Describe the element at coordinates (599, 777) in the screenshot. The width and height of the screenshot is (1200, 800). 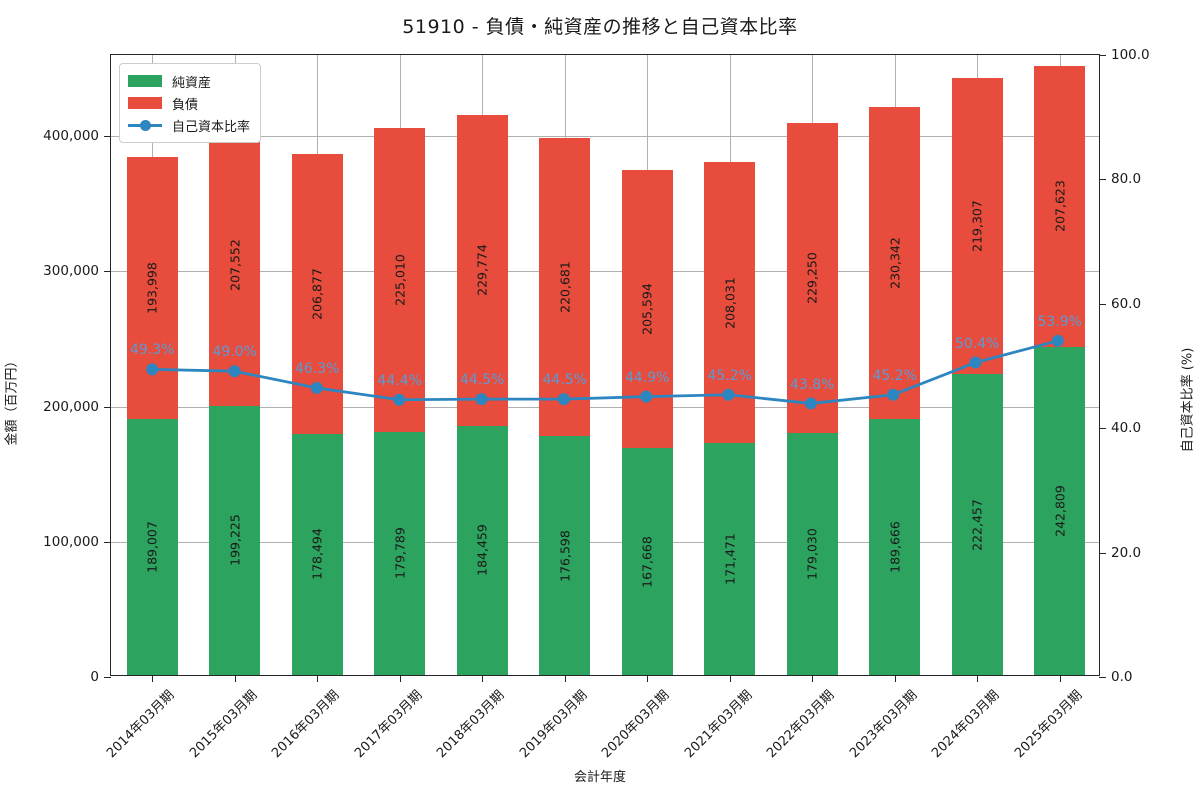
I see `x-axis-label: 会計年度` at that location.